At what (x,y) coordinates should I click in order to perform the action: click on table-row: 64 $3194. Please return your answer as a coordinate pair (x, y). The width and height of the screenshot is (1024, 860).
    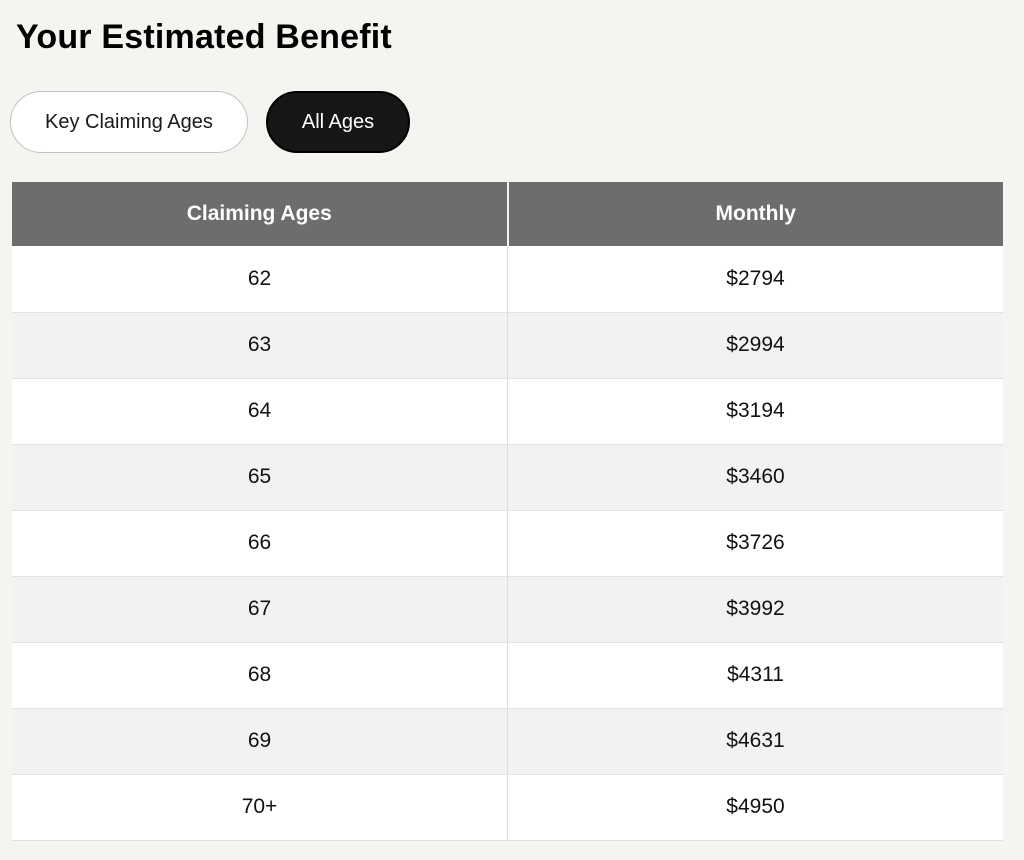
    Looking at the image, I should click on (507, 411).